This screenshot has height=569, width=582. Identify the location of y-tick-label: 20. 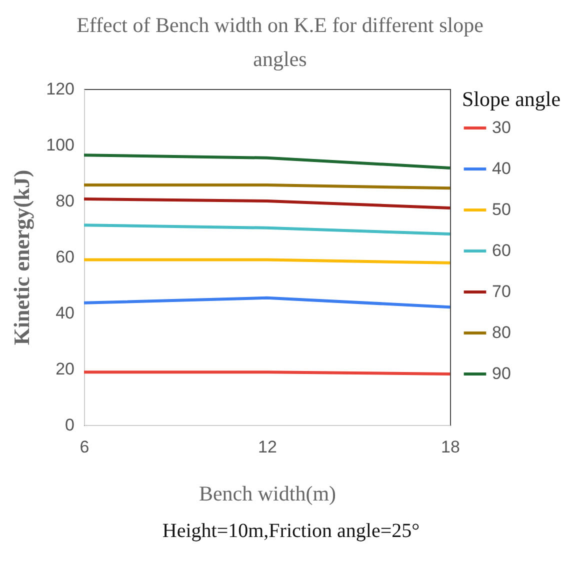
(65, 369).